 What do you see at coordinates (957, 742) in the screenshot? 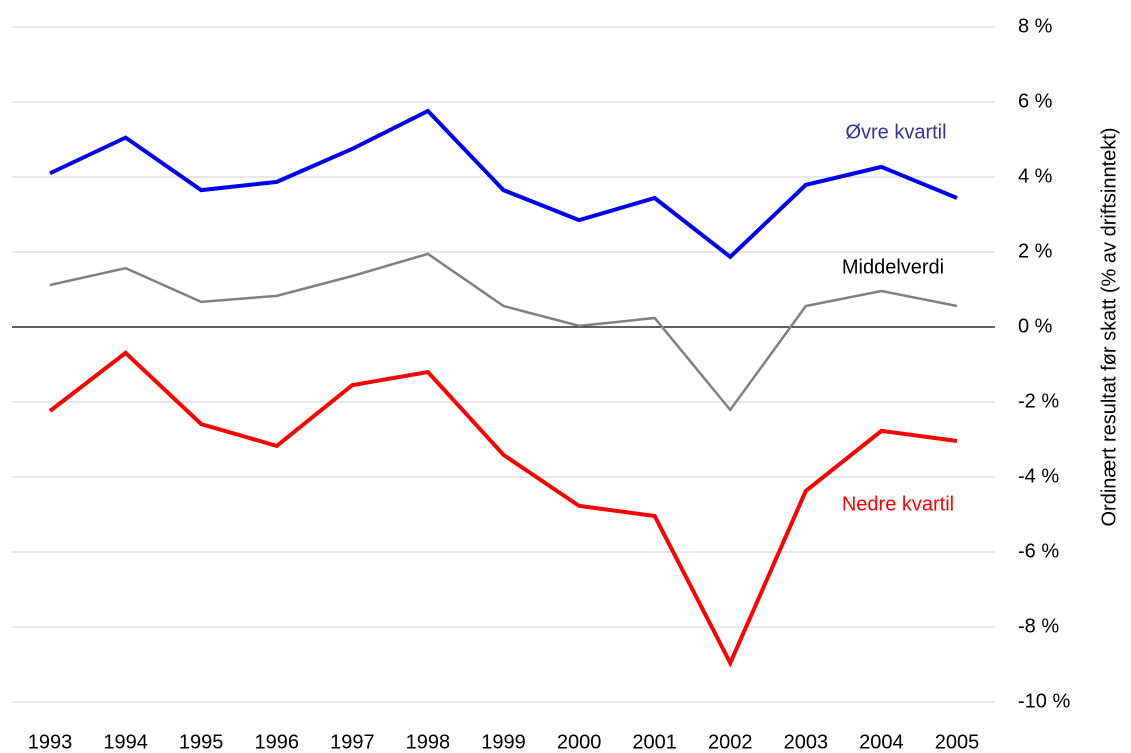
I see `x-tick-label: 2005` at bounding box center [957, 742].